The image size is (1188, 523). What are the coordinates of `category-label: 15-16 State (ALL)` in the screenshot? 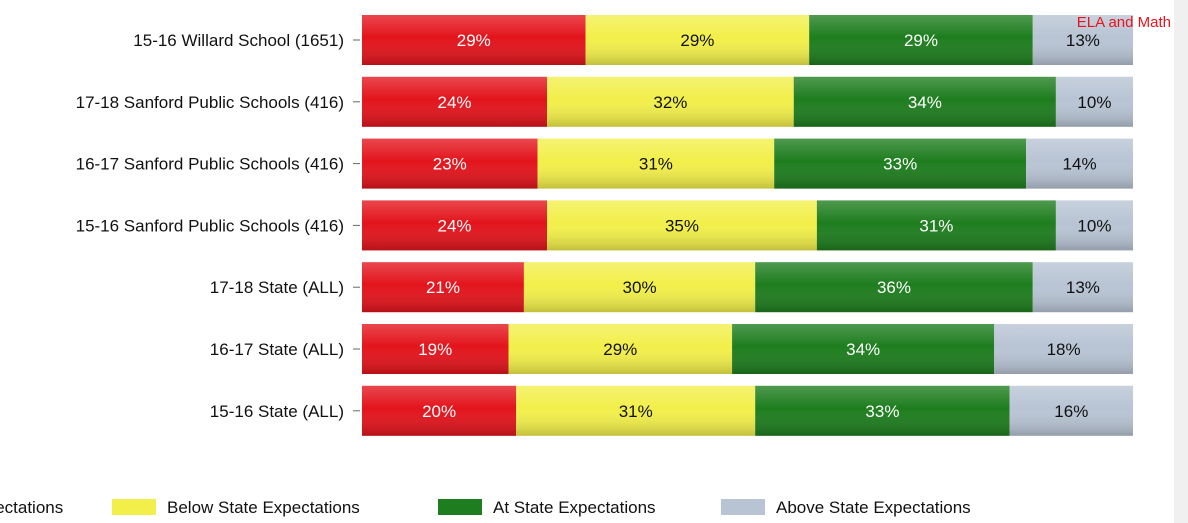 It's located at (277, 411).